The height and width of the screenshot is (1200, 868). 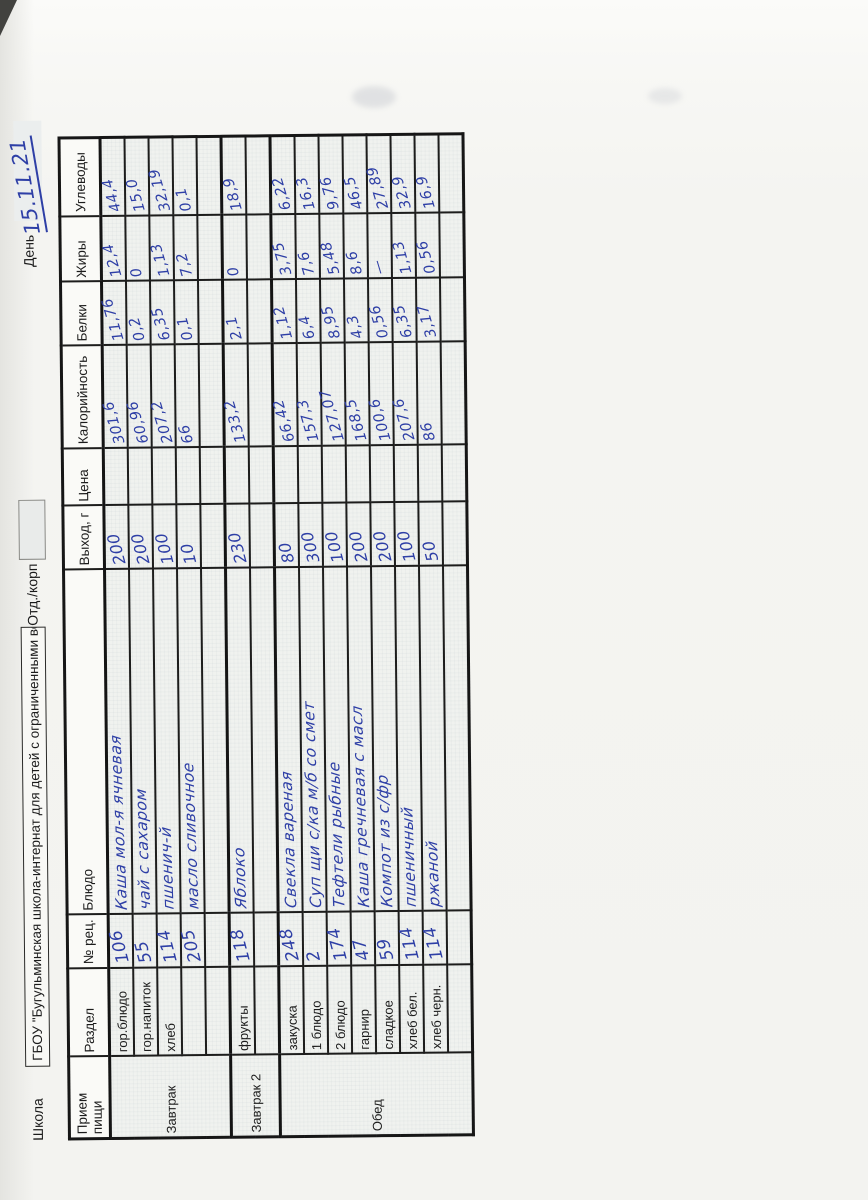 What do you see at coordinates (382, 546) in the screenshot?
I see `handwritten-value: 200` at bounding box center [382, 546].